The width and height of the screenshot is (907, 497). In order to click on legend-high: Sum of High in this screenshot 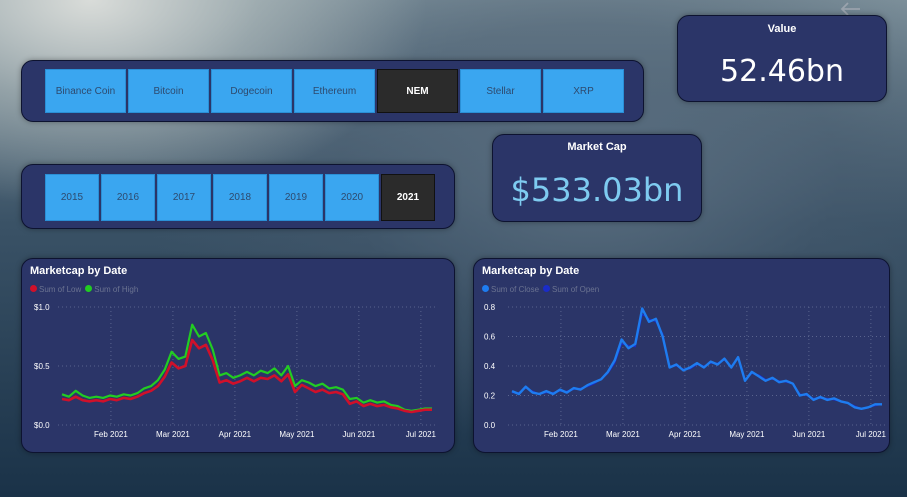, I will do `click(111, 289)`.